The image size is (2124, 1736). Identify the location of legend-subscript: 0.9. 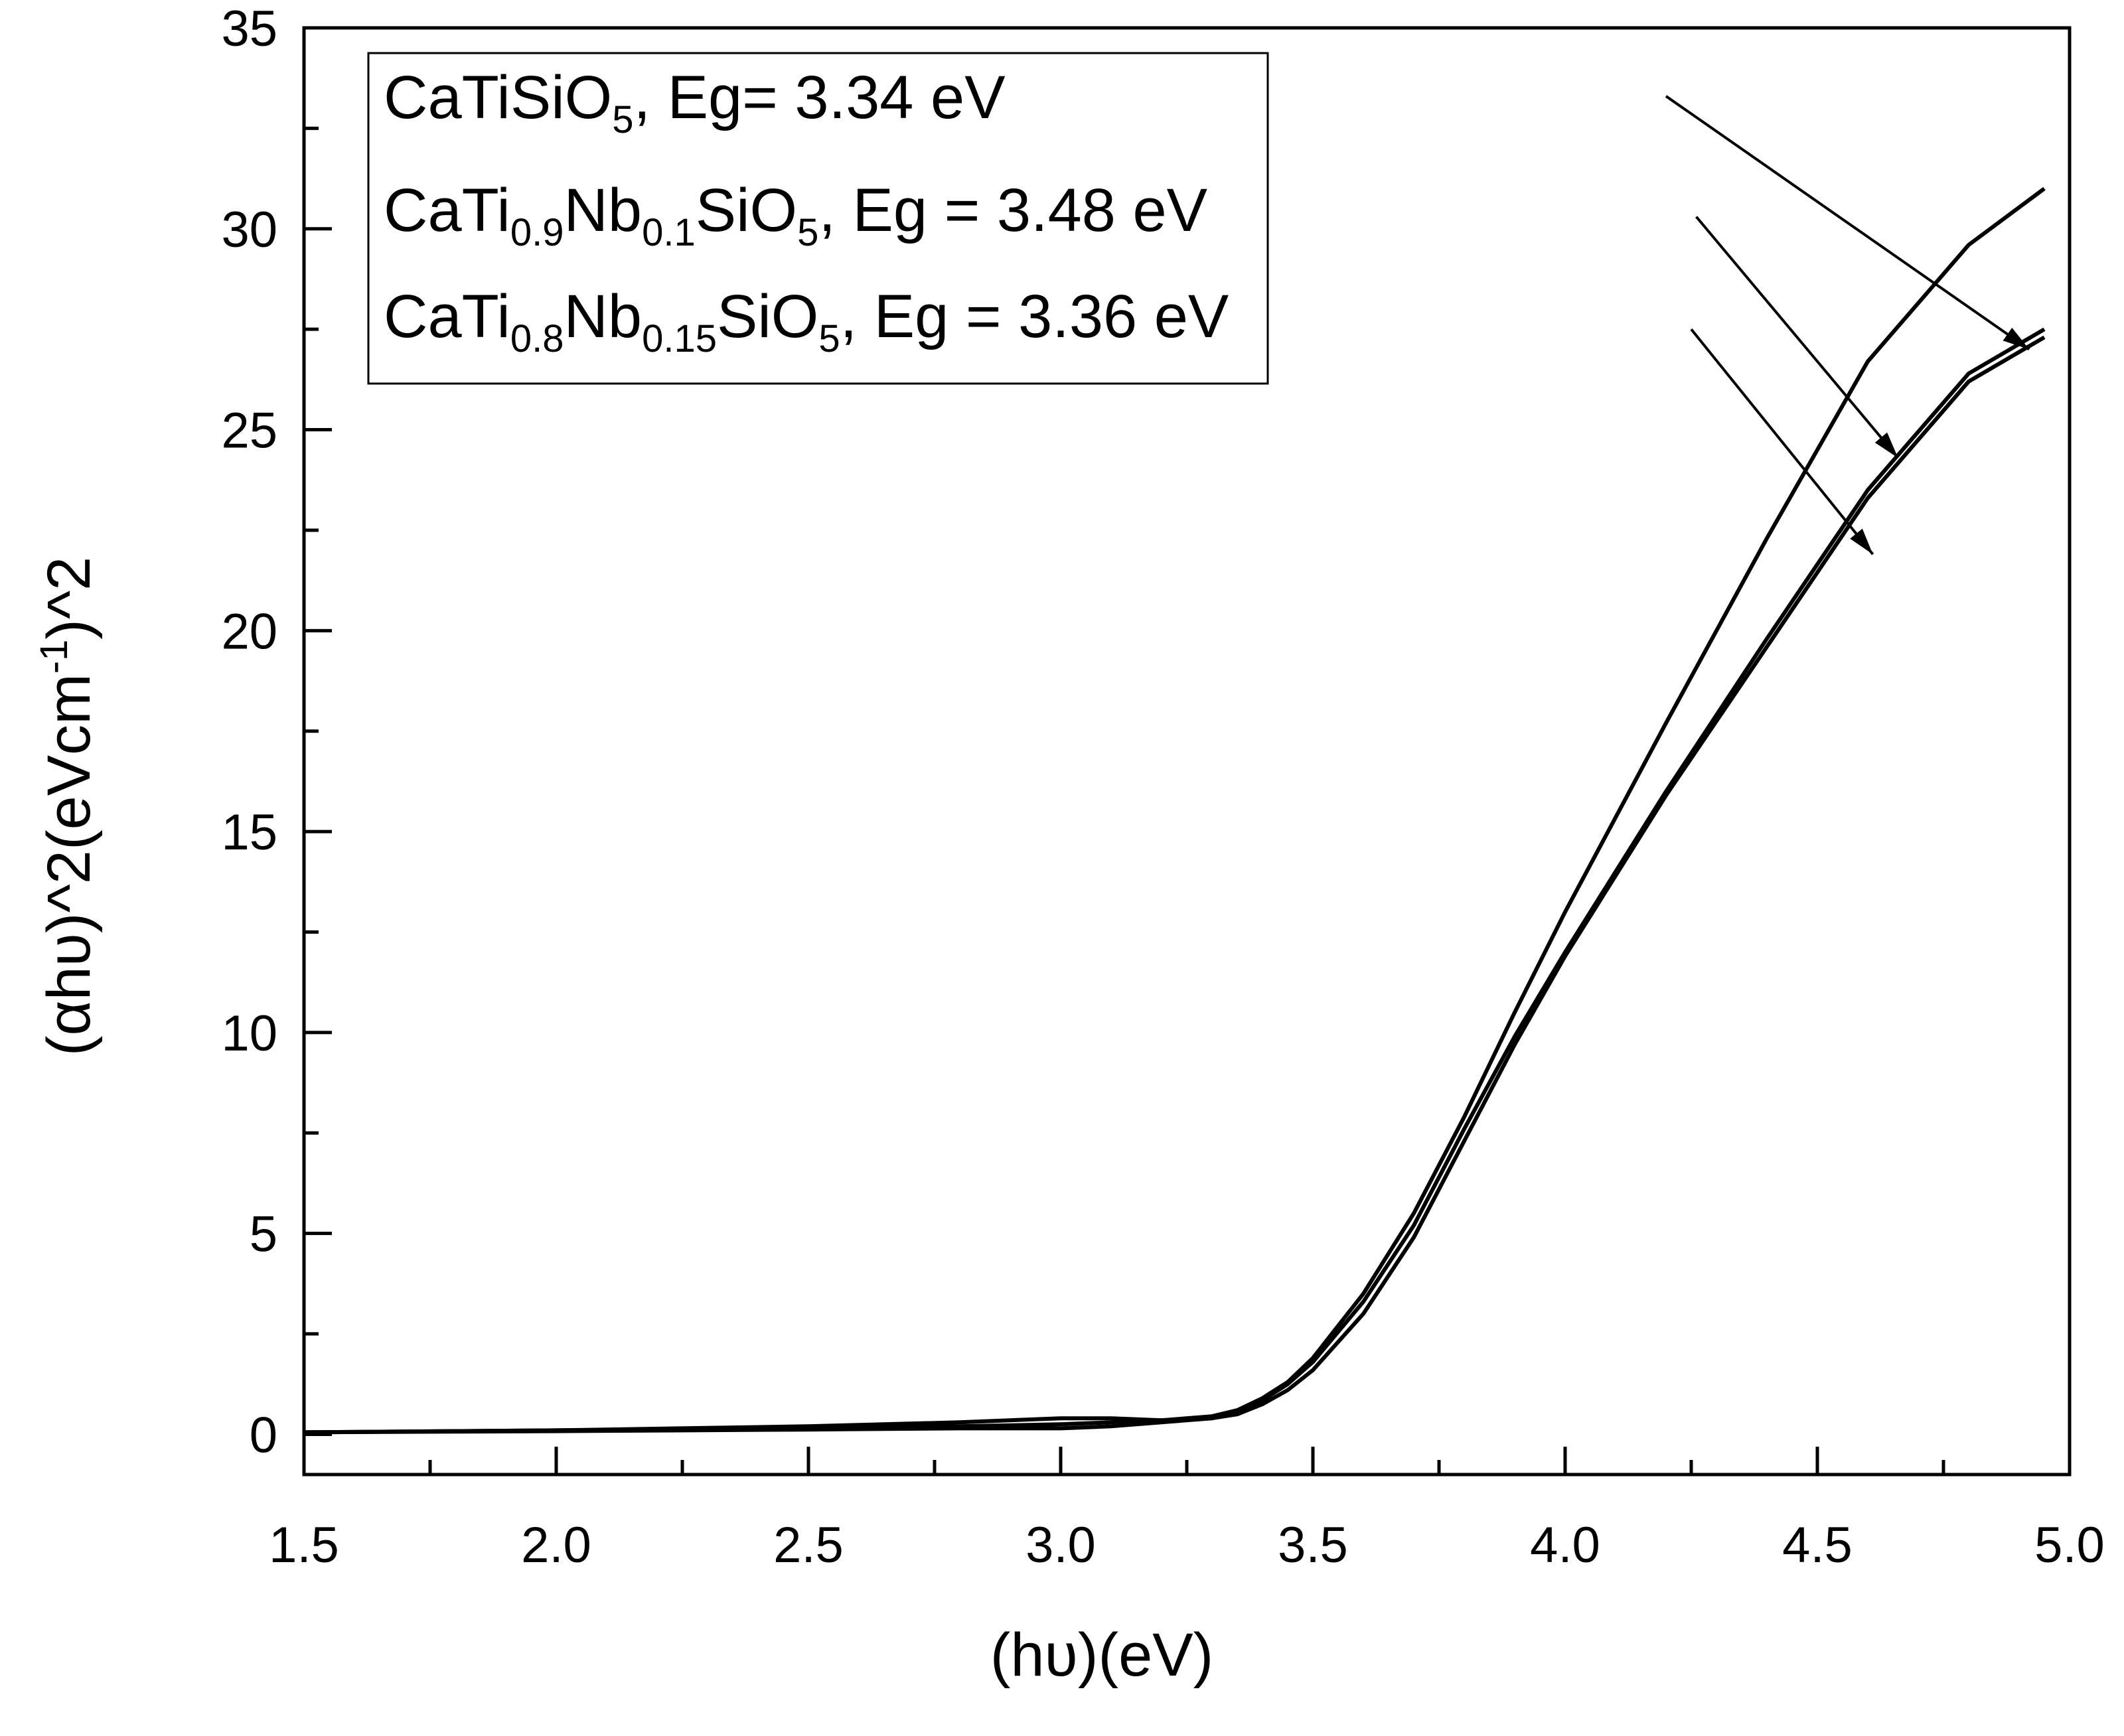
(537, 233).